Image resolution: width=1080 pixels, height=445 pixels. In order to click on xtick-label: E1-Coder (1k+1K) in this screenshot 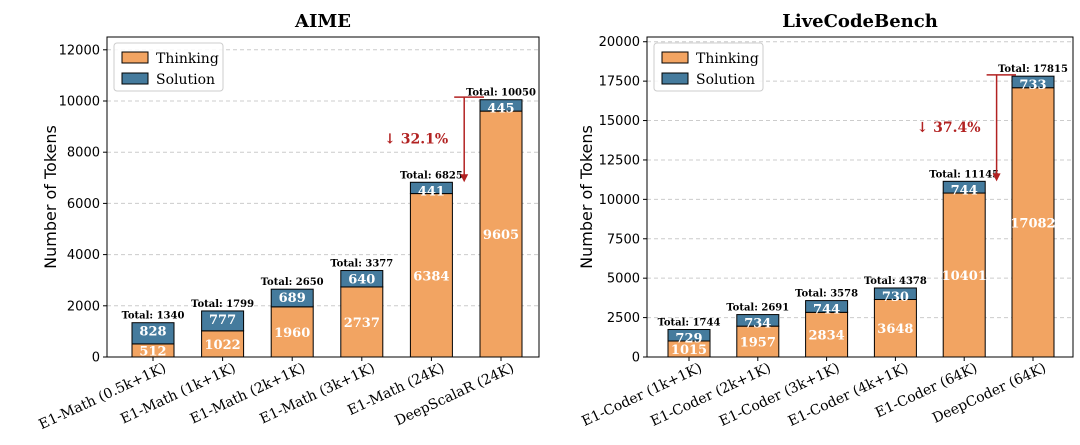, I will do `click(641, 395)`.